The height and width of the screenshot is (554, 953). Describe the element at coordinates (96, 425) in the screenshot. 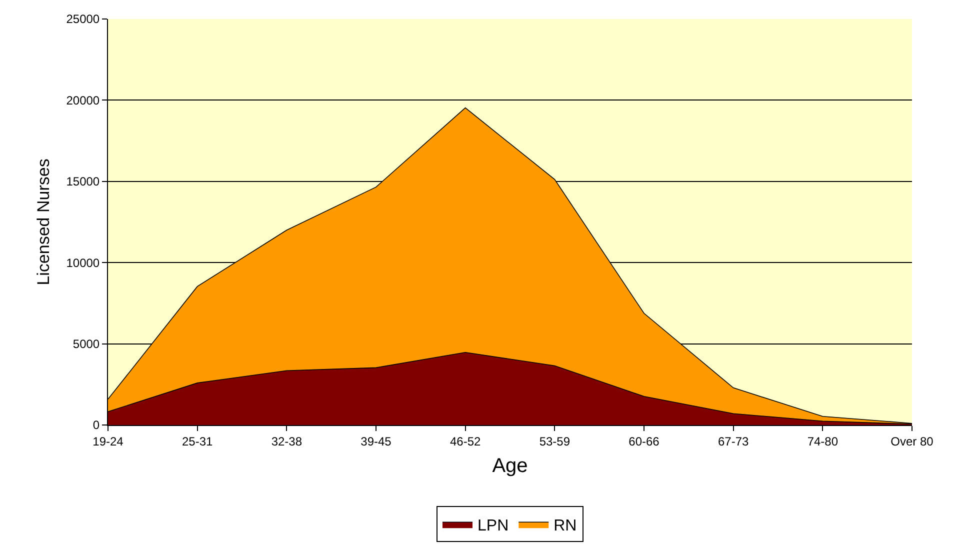

I see `y-tick-label: 0` at that location.